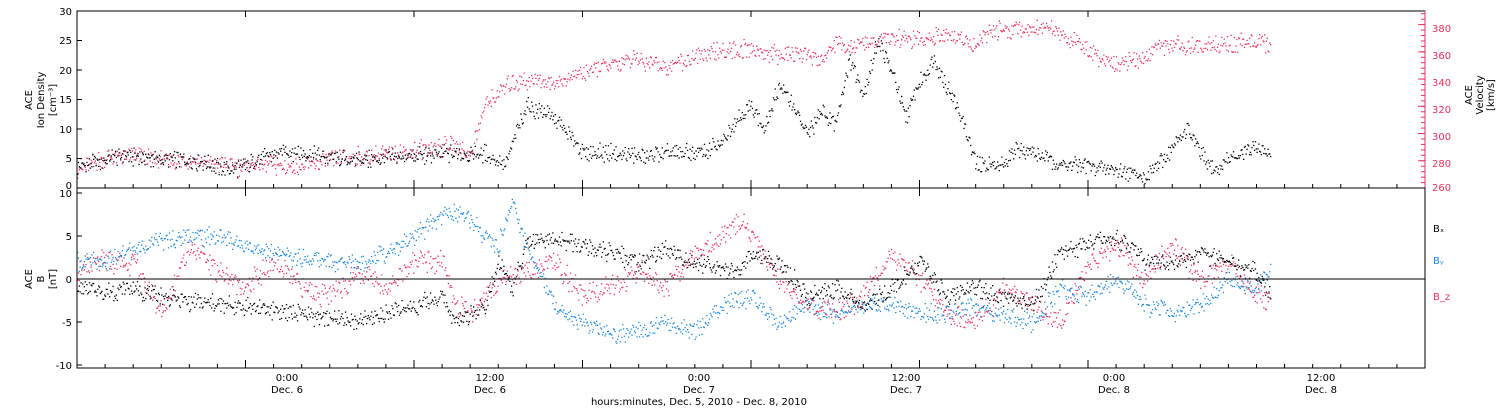 The width and height of the screenshot is (1500, 410). I want to click on top-right-tick-label: 300, so click(1441, 137).